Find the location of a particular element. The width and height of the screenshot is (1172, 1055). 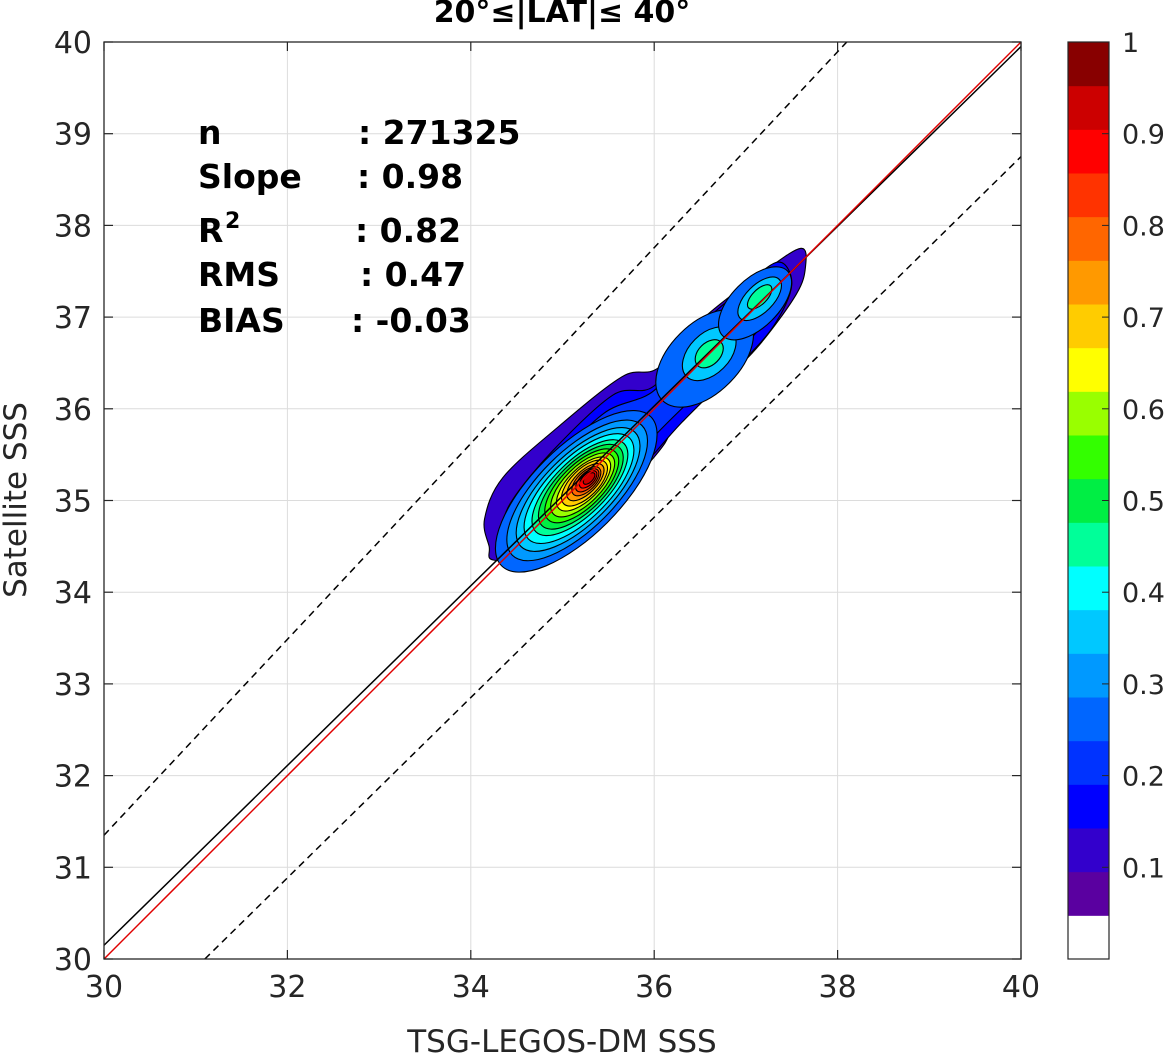

x-tick-label: 34 is located at coordinates (471, 987).